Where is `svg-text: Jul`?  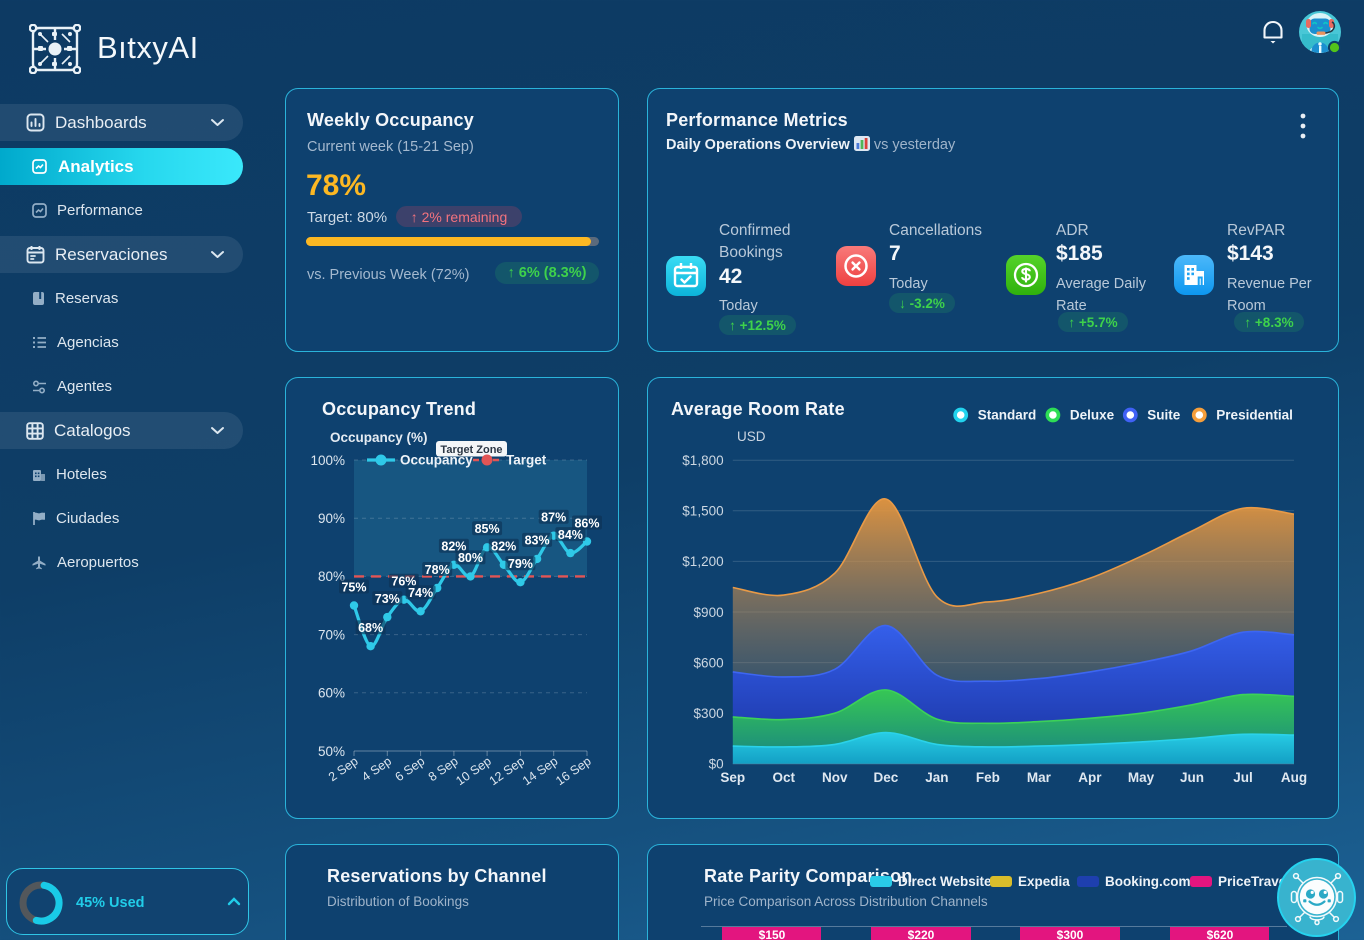
svg-text: Jul is located at coordinates (1243, 777).